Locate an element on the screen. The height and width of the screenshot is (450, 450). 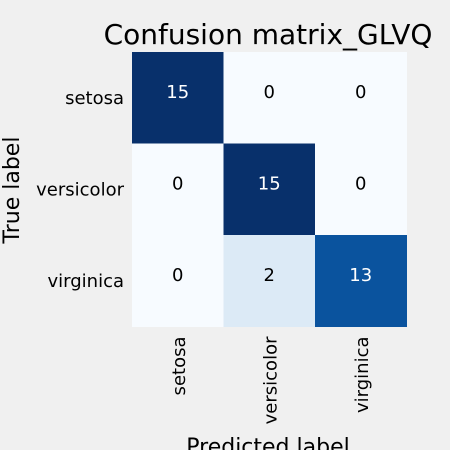
chart-title: Confusion matrix_GLVQ is located at coordinates (268, 34).